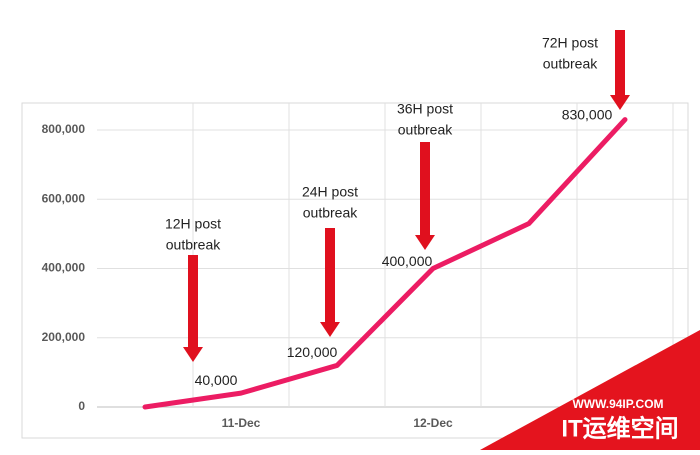  Describe the element at coordinates (590, 390) in the screenshot. I see `watermark-triangle` at that location.